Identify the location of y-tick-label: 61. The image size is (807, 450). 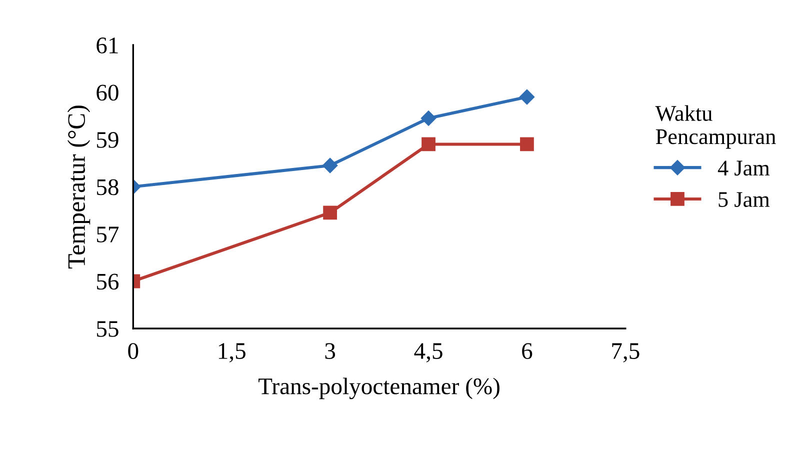
(107, 46).